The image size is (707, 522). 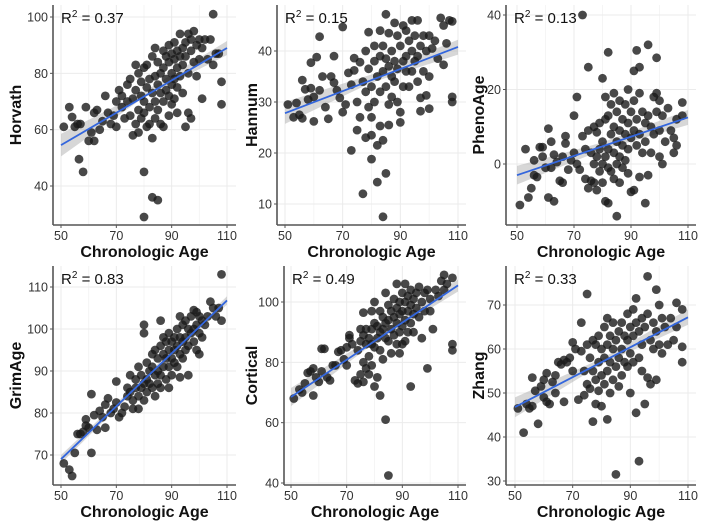 I want to click on r2-value: = 0.37, so click(x=100, y=18).